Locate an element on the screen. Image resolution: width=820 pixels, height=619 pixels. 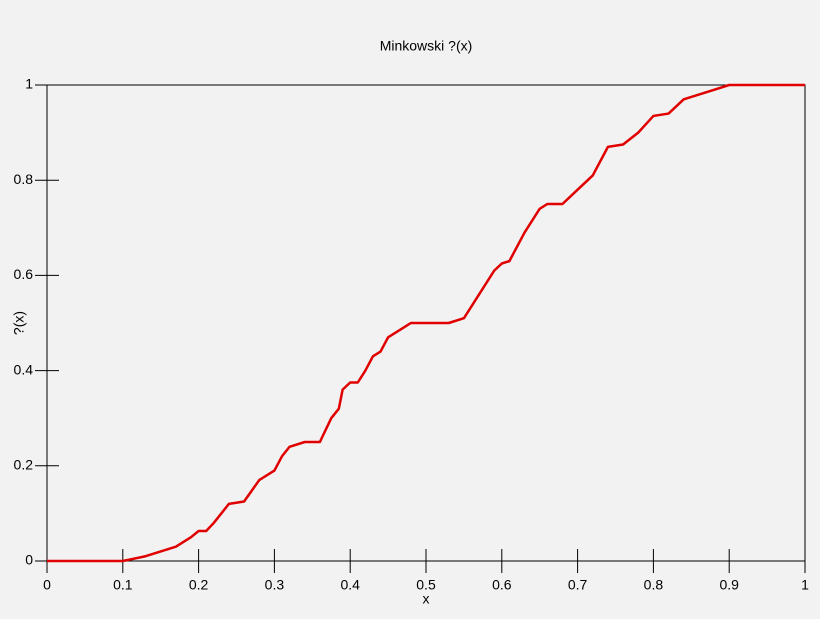
x-tick-label: 0.7 is located at coordinates (578, 585).